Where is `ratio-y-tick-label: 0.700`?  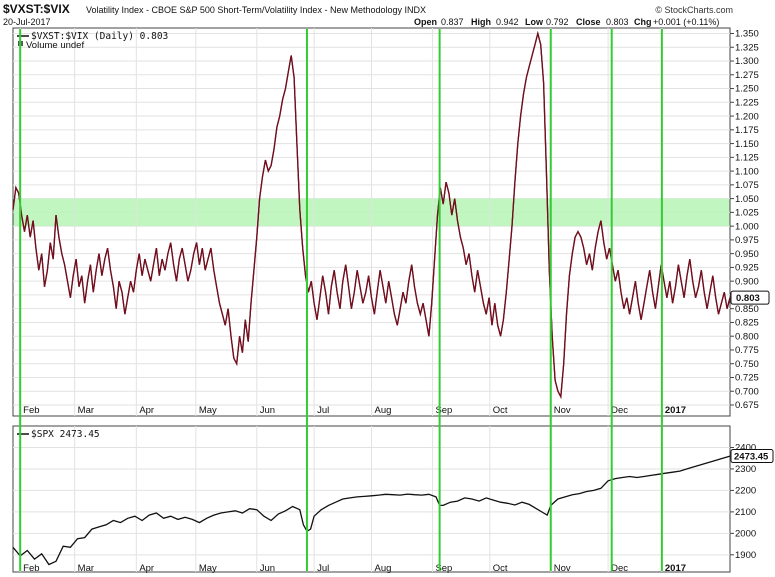
ratio-y-tick-label: 0.700 is located at coordinates (747, 391).